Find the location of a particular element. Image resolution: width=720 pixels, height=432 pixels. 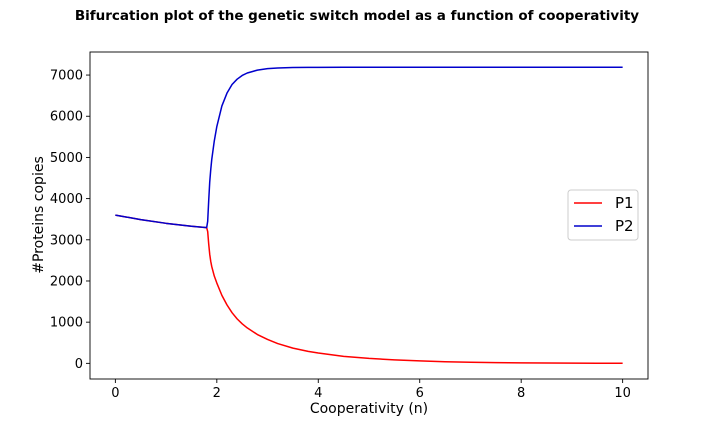

y-tick-label: 6000 is located at coordinates (66, 117).